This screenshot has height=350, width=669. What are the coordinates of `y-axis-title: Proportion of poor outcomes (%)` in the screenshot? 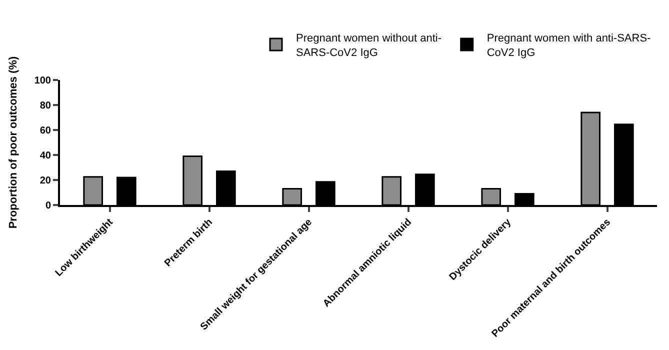 It's located at (13, 142).